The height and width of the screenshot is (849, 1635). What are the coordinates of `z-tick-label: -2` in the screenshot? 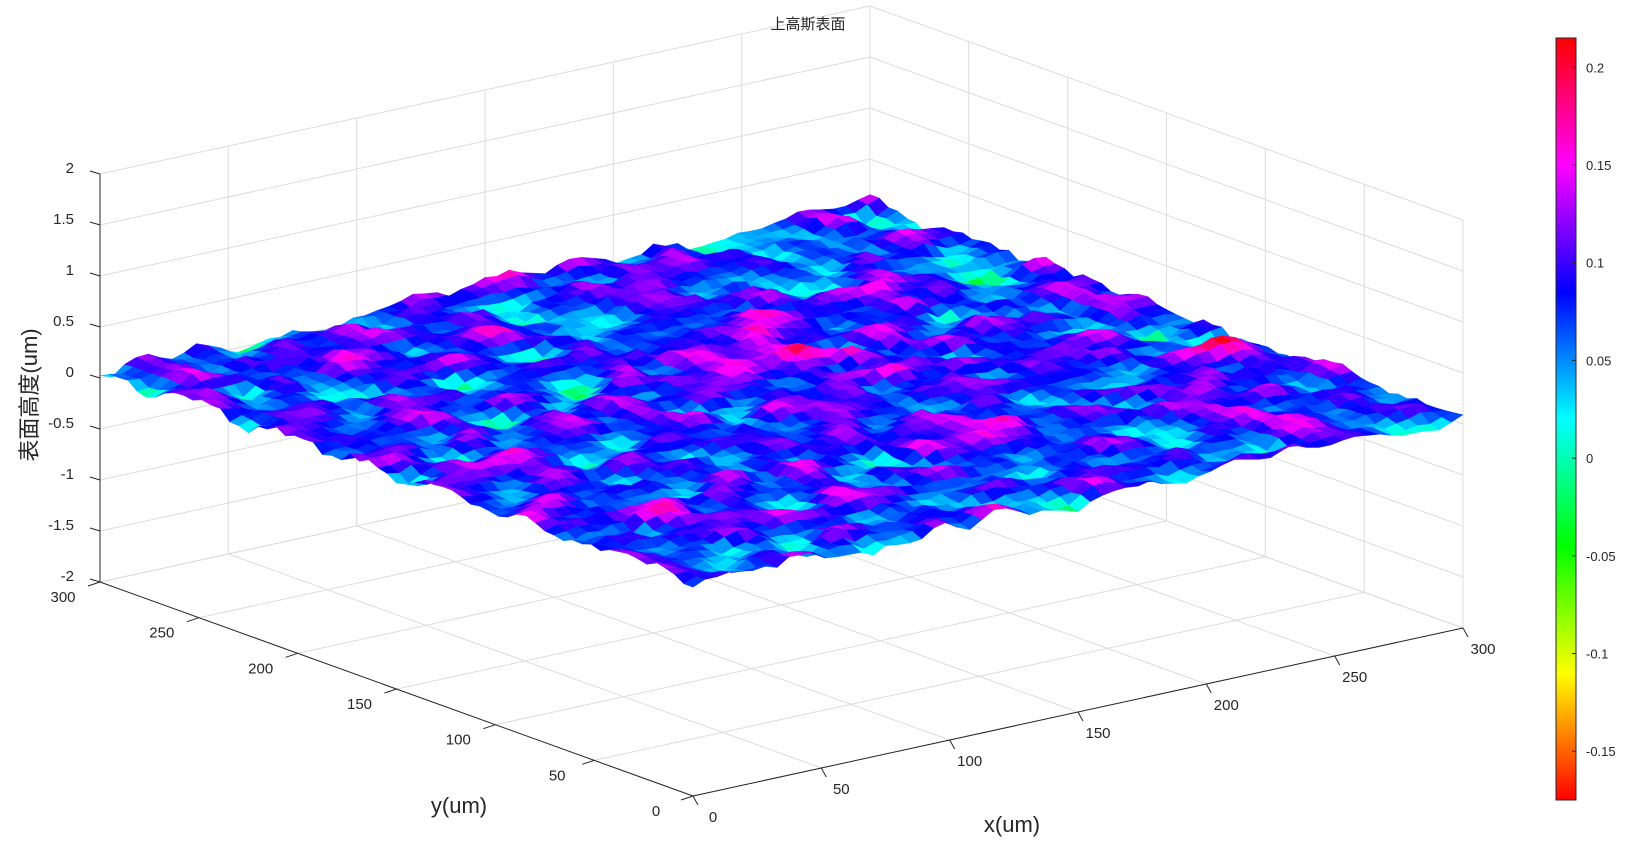 It's located at (67, 576).